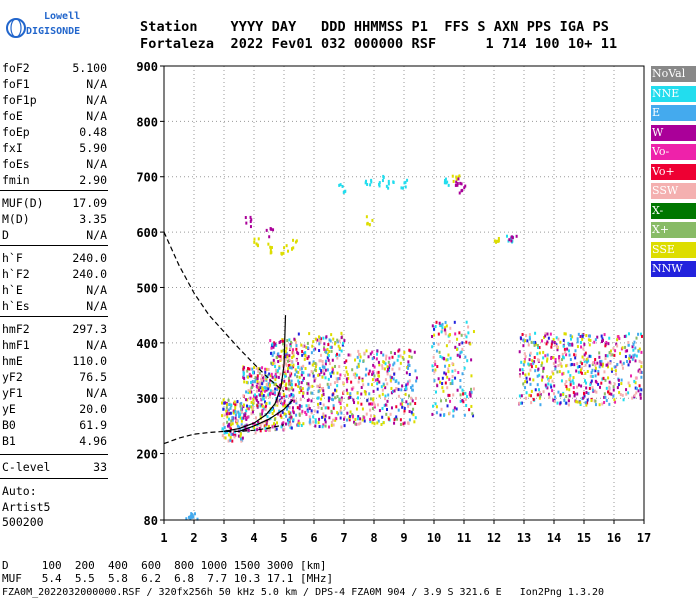 The height and width of the screenshot is (600, 700). I want to click on param-key: h`E, so click(12, 290).